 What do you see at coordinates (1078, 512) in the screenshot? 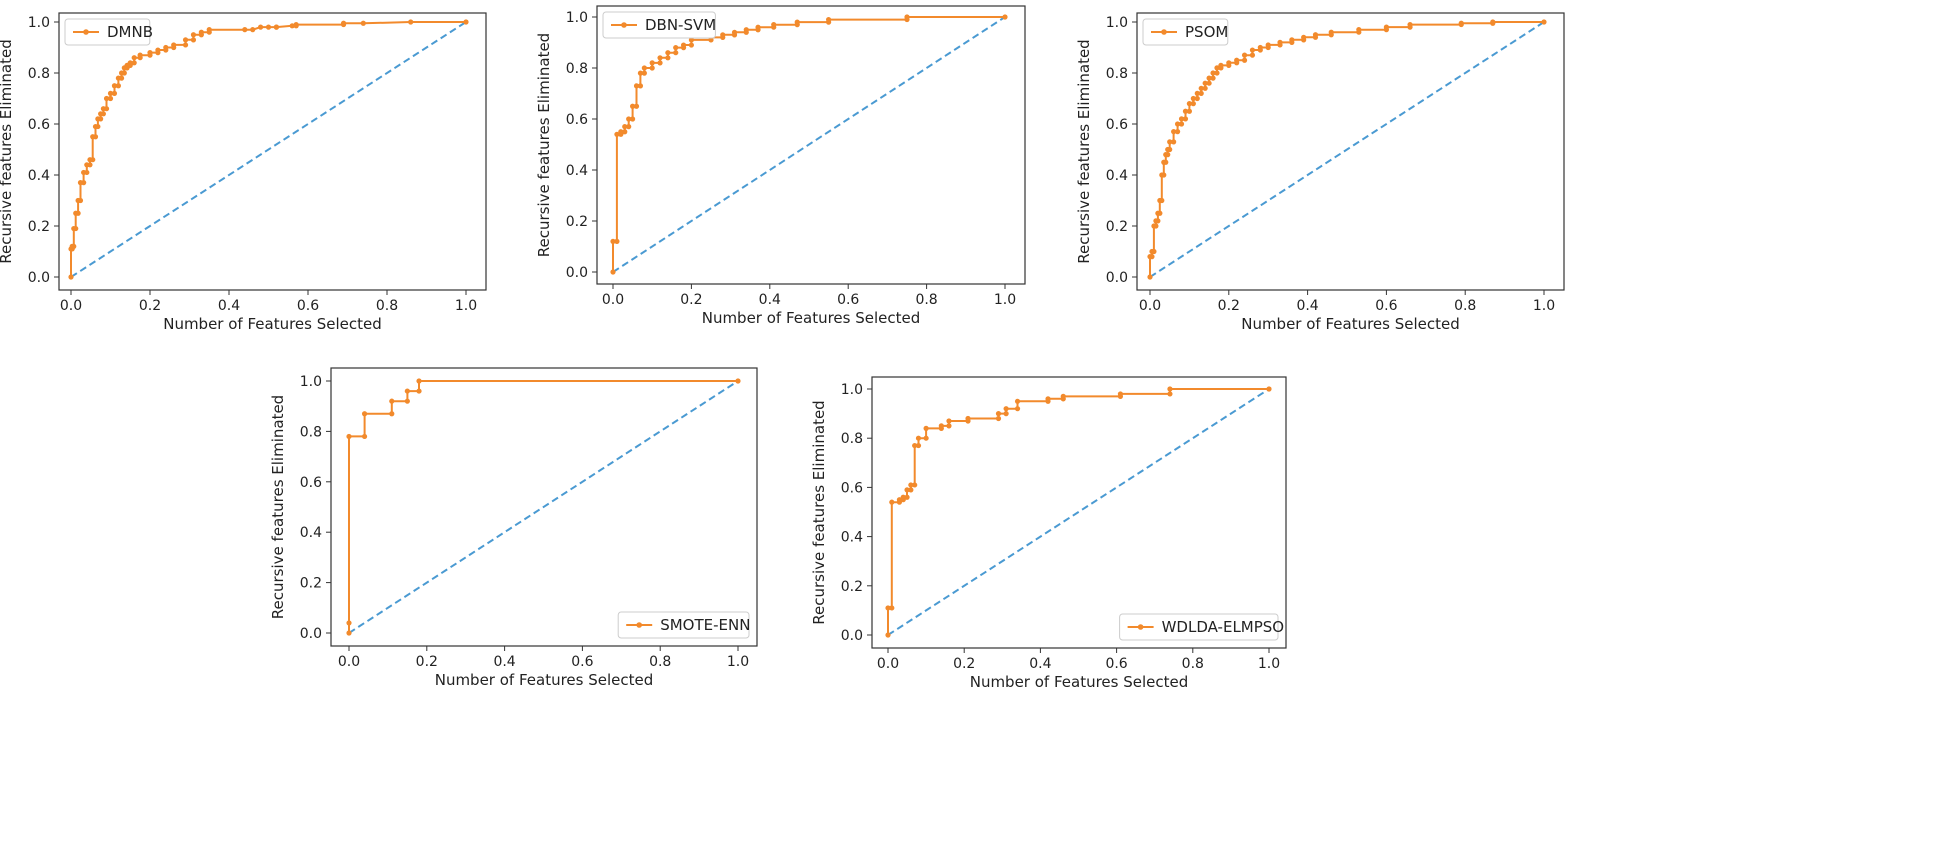
I see `chance-diagonal-line` at bounding box center [1078, 512].